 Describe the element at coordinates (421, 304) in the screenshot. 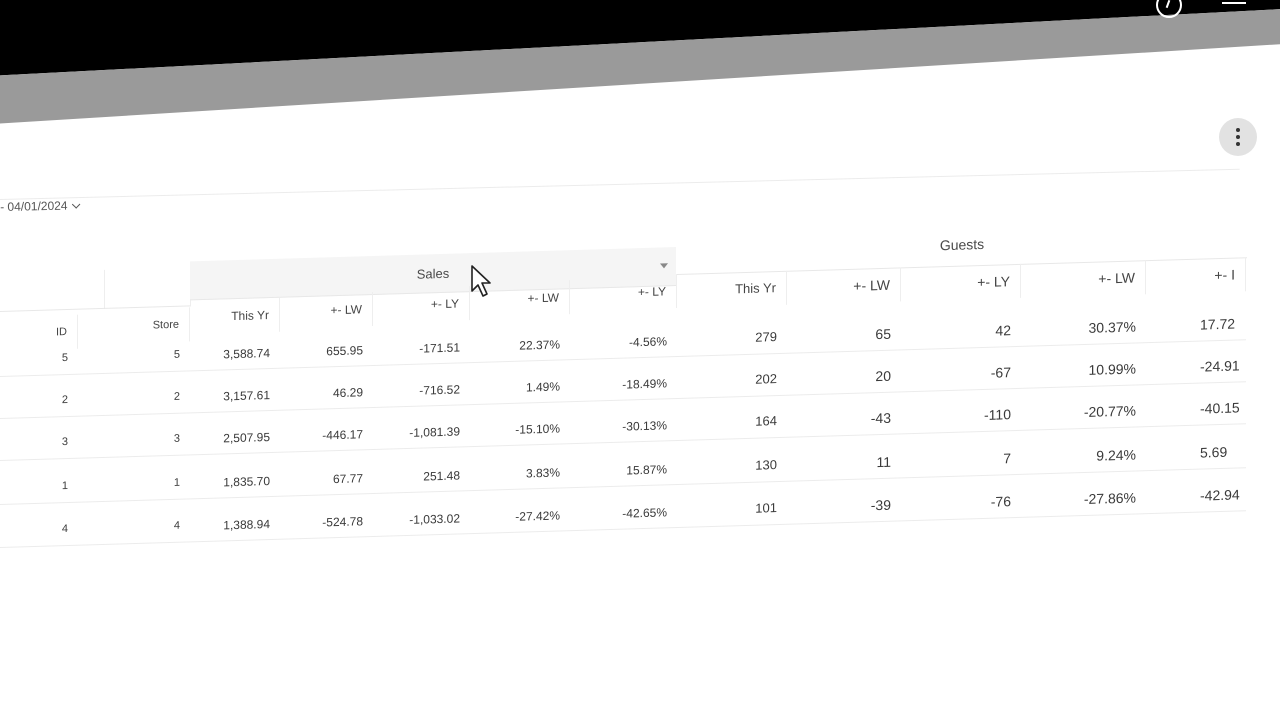

I see `column-header-col-sales-ly: +- LY` at that location.